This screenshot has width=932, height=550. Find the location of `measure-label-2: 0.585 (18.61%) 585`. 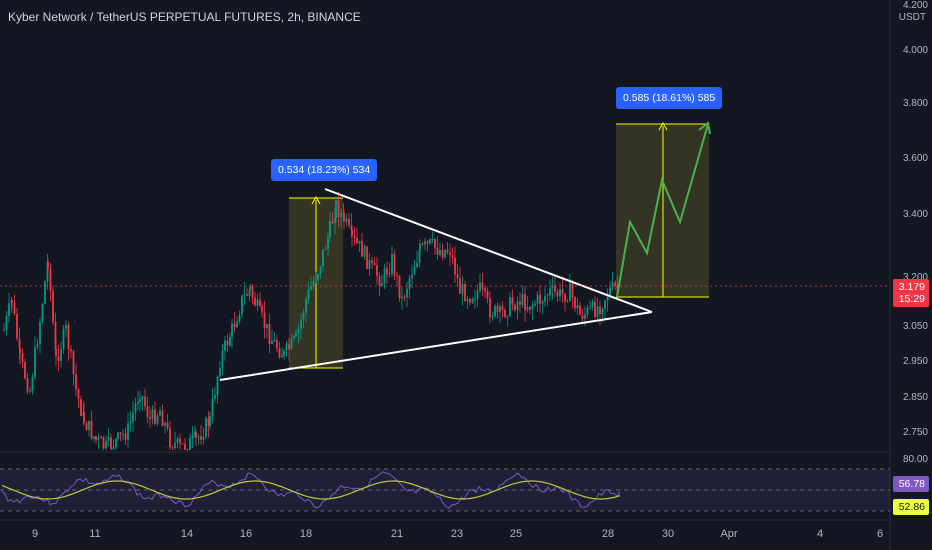

measure-label-2: 0.585 (18.61%) 585 is located at coordinates (669, 98).